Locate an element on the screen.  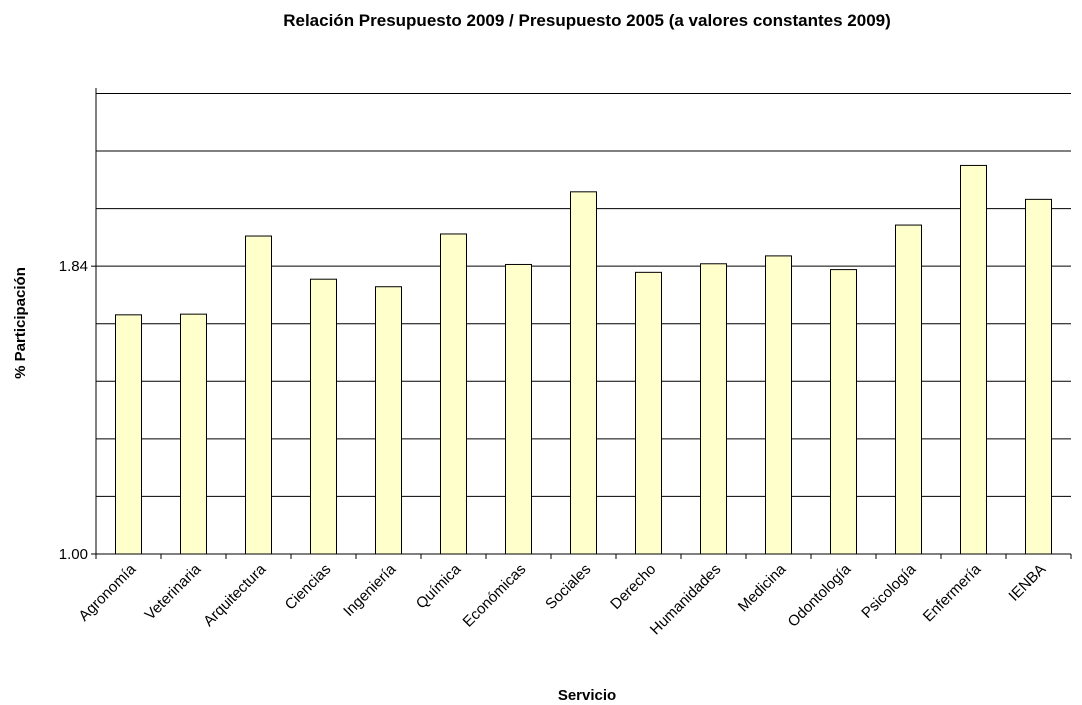
bar-agronomía is located at coordinates (128, 434).